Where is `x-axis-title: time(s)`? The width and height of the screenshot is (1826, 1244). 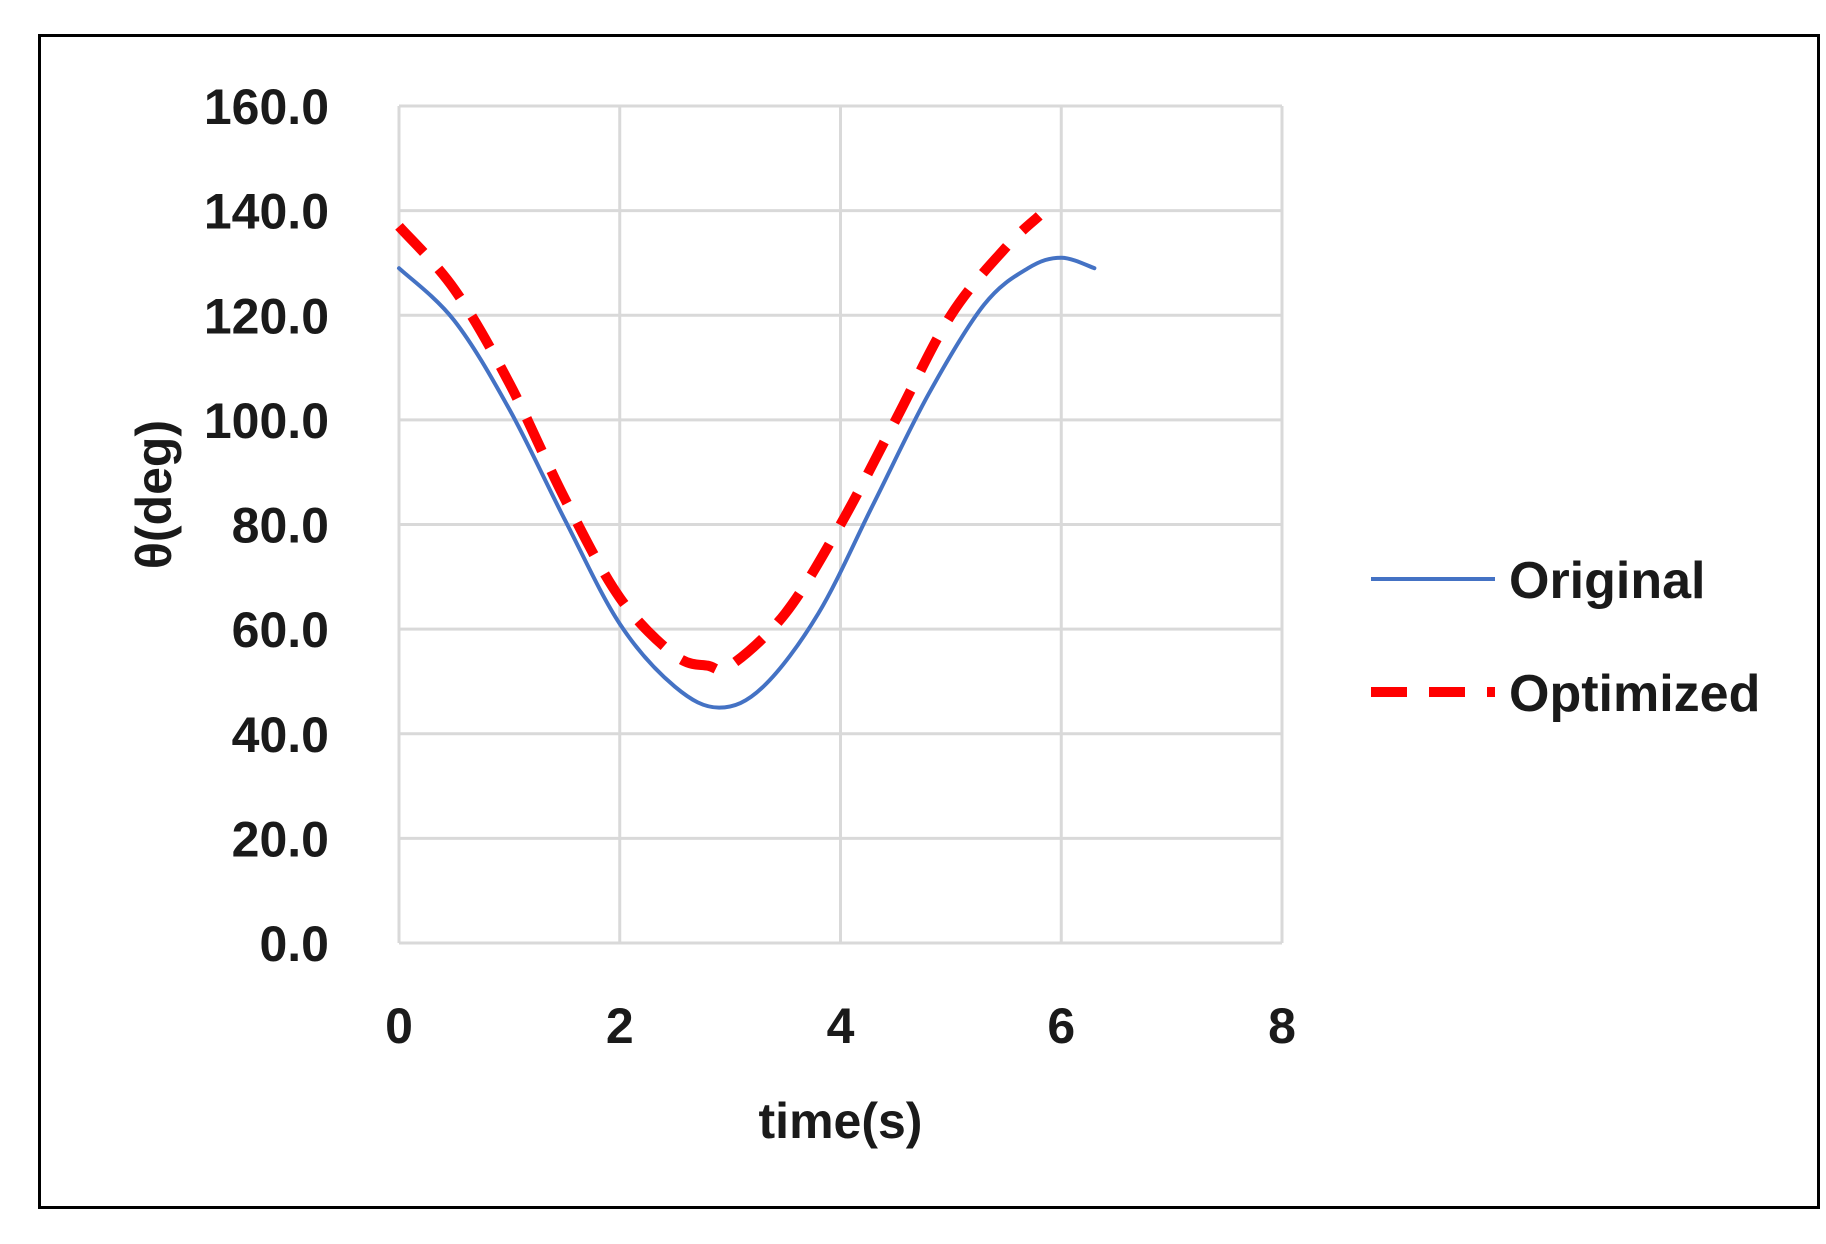
x-axis-title: time(s) is located at coordinates (841, 1121).